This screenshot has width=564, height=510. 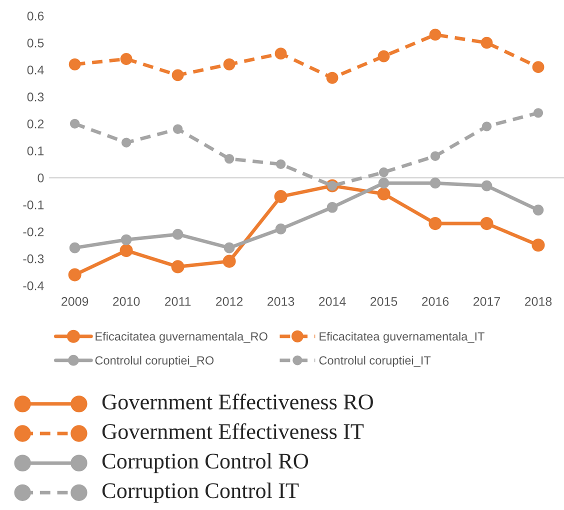 I want to click on y-tick-label: -0.2, so click(x=33, y=231).